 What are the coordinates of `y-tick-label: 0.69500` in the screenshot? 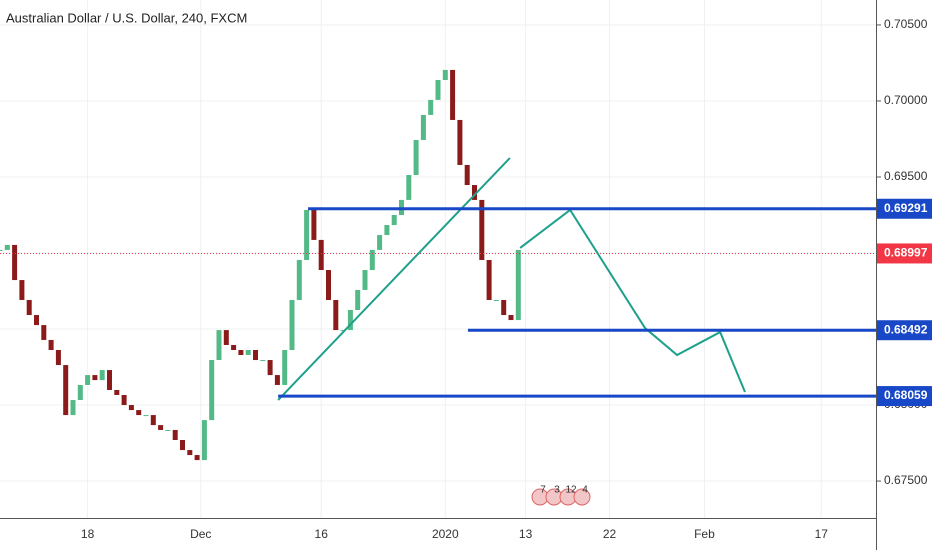 It's located at (906, 176).